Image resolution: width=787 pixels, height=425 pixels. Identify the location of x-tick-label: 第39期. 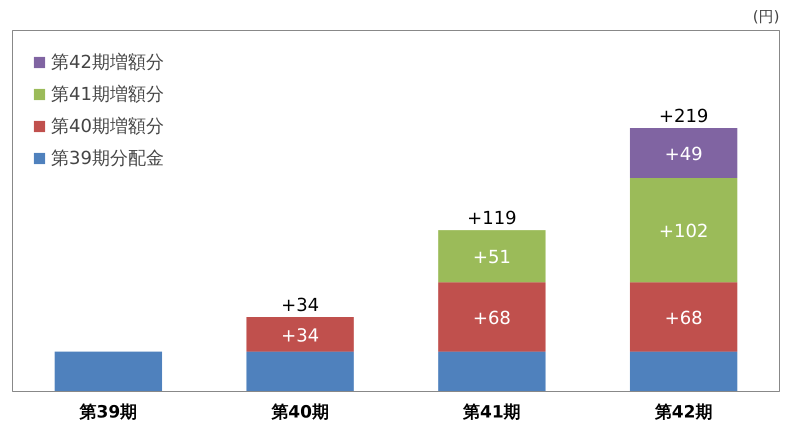
(108, 412).